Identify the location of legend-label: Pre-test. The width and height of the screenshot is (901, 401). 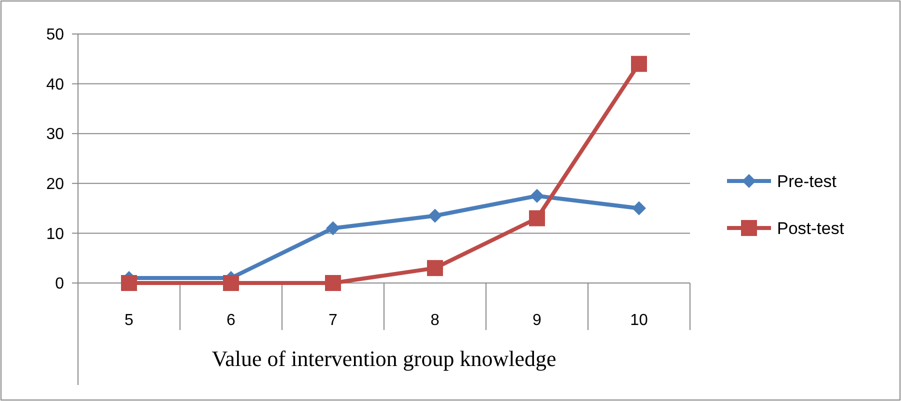
(807, 181).